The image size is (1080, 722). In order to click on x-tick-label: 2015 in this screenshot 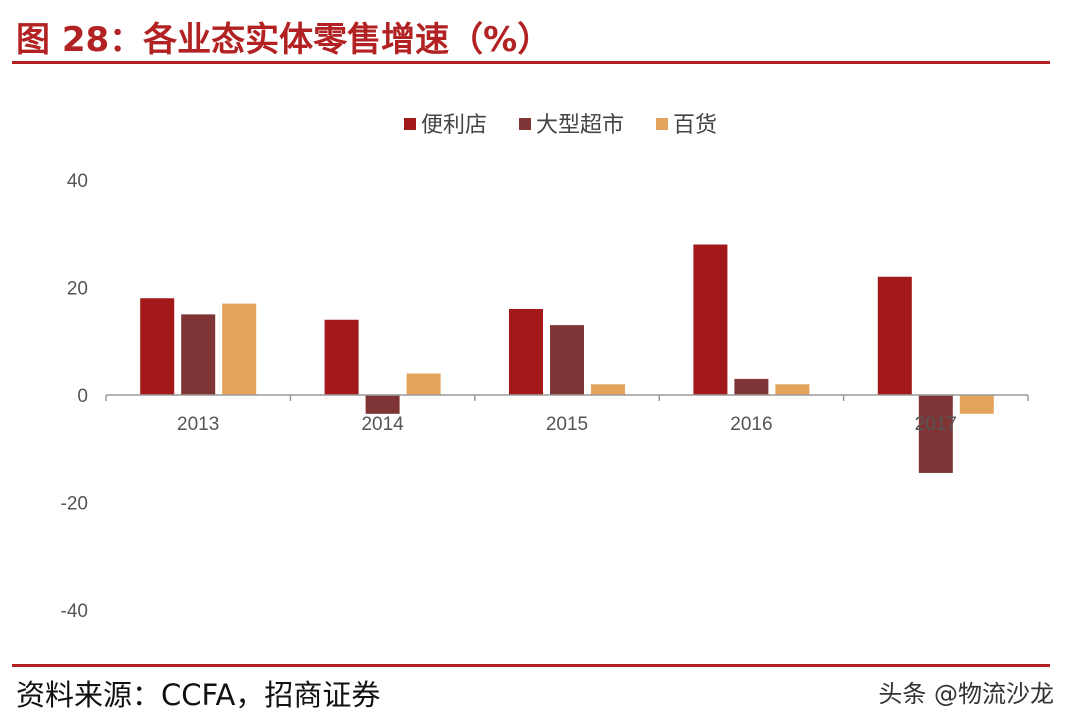, I will do `click(567, 424)`.